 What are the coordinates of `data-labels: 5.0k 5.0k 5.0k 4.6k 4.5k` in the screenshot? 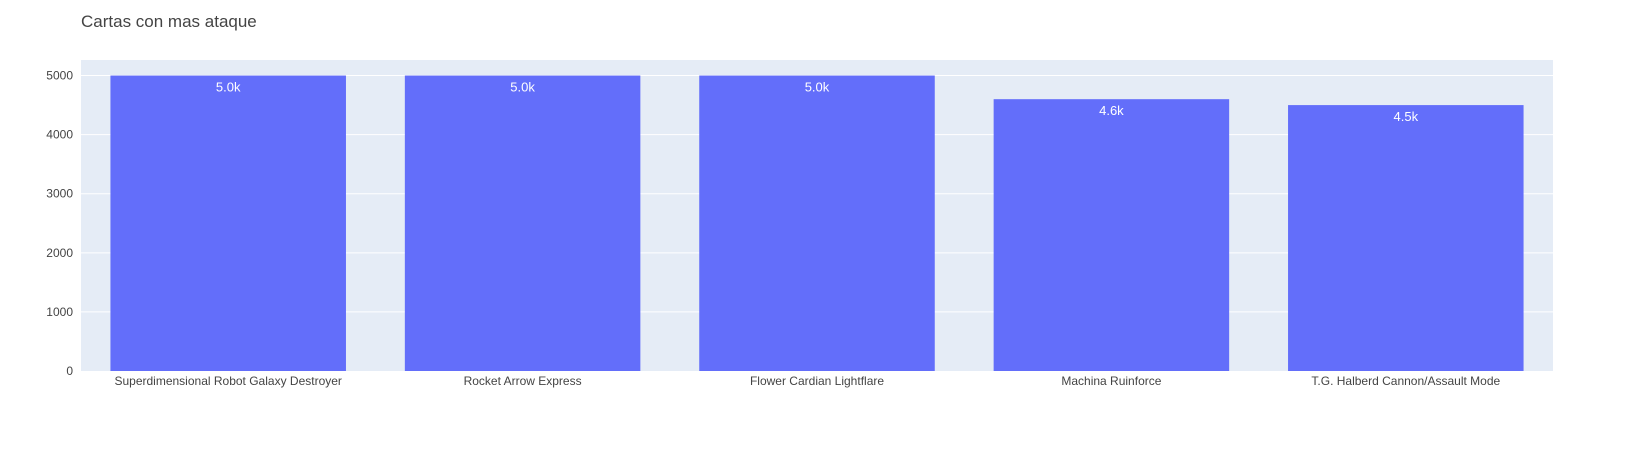 It's located at (817, 102).